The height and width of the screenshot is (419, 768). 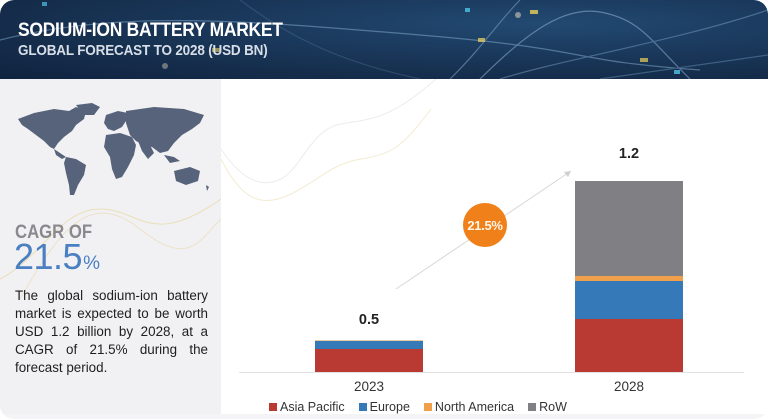 I want to click on legend-item-row: RoW, so click(x=547, y=407).